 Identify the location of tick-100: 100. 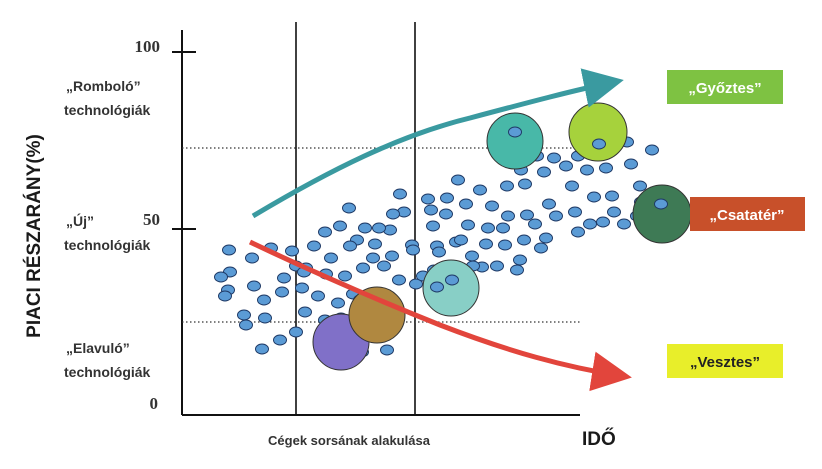
(148, 46).